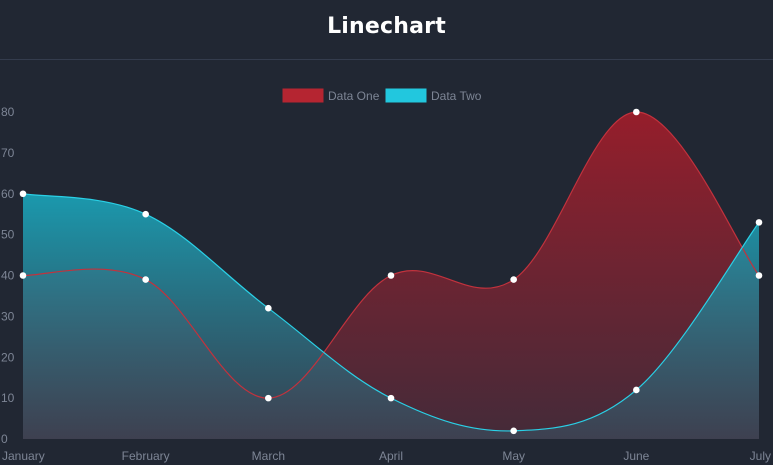 This screenshot has width=773, height=465. I want to click on x-tick-label: April, so click(391, 456).